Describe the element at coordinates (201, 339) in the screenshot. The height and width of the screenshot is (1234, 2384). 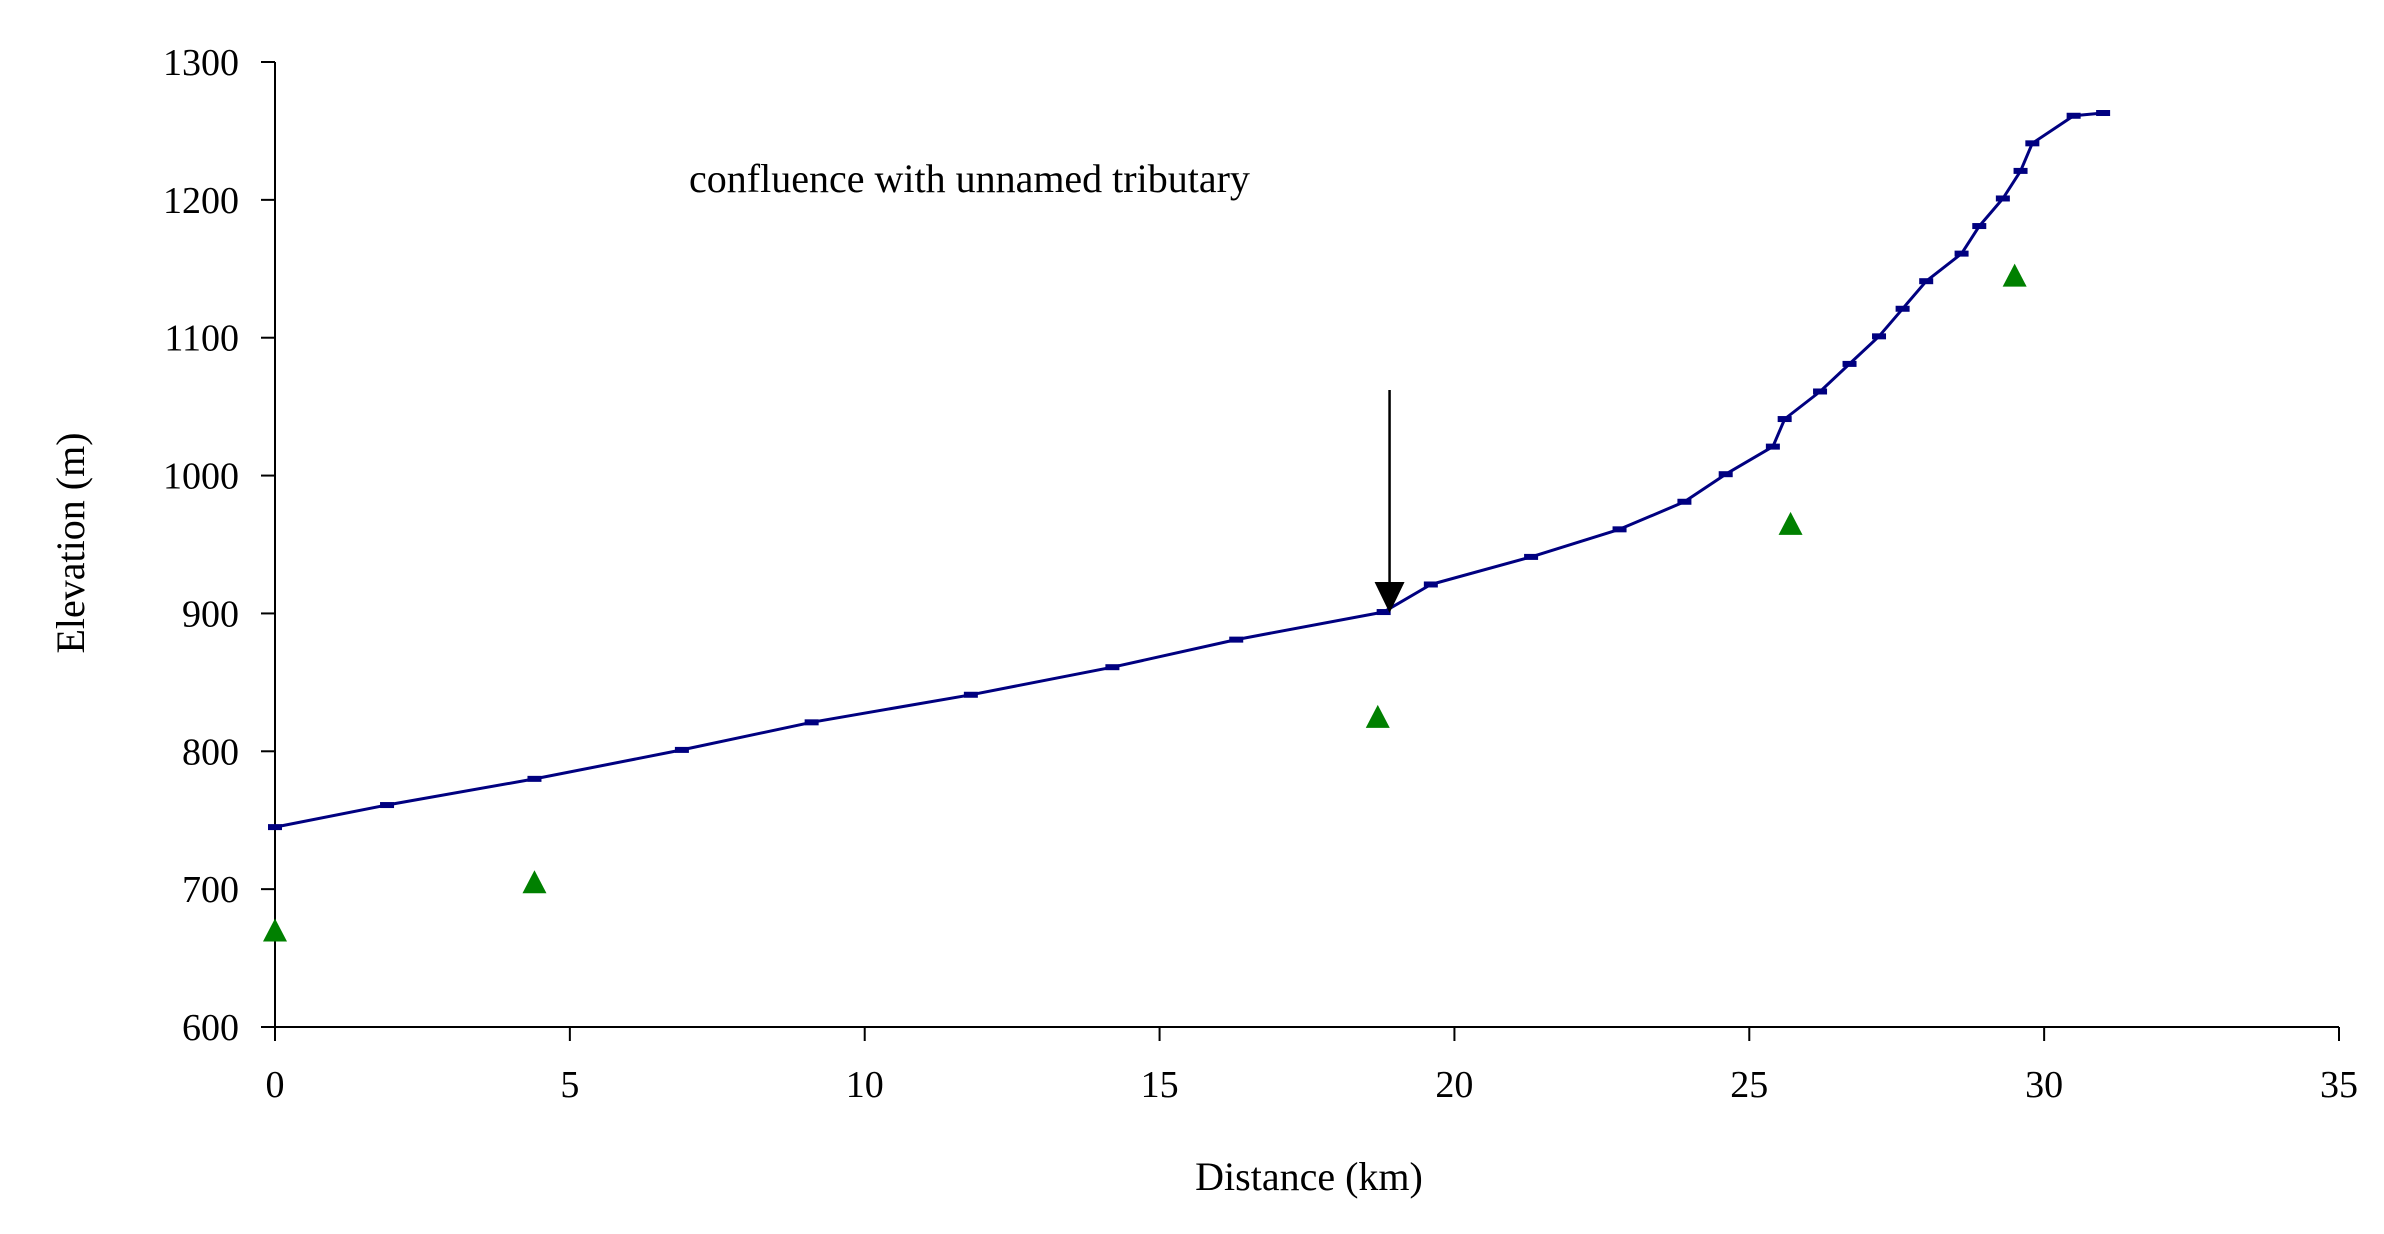
I see `y-tick-label: 1100` at that location.